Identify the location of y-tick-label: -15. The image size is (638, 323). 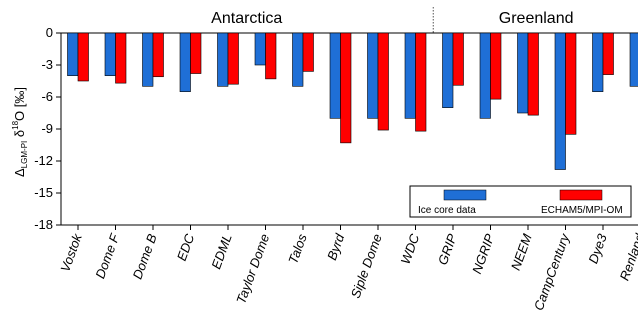
(43, 192).